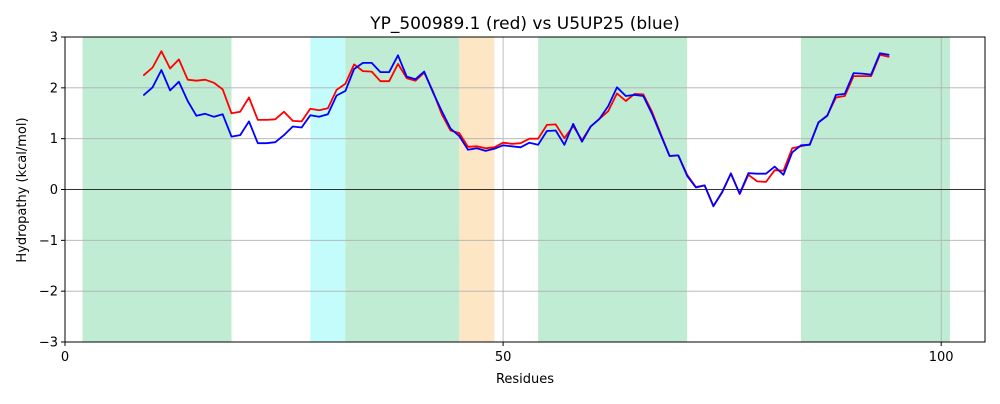  What do you see at coordinates (54, 139) in the screenshot?
I see `y-tick-label: 1` at bounding box center [54, 139].